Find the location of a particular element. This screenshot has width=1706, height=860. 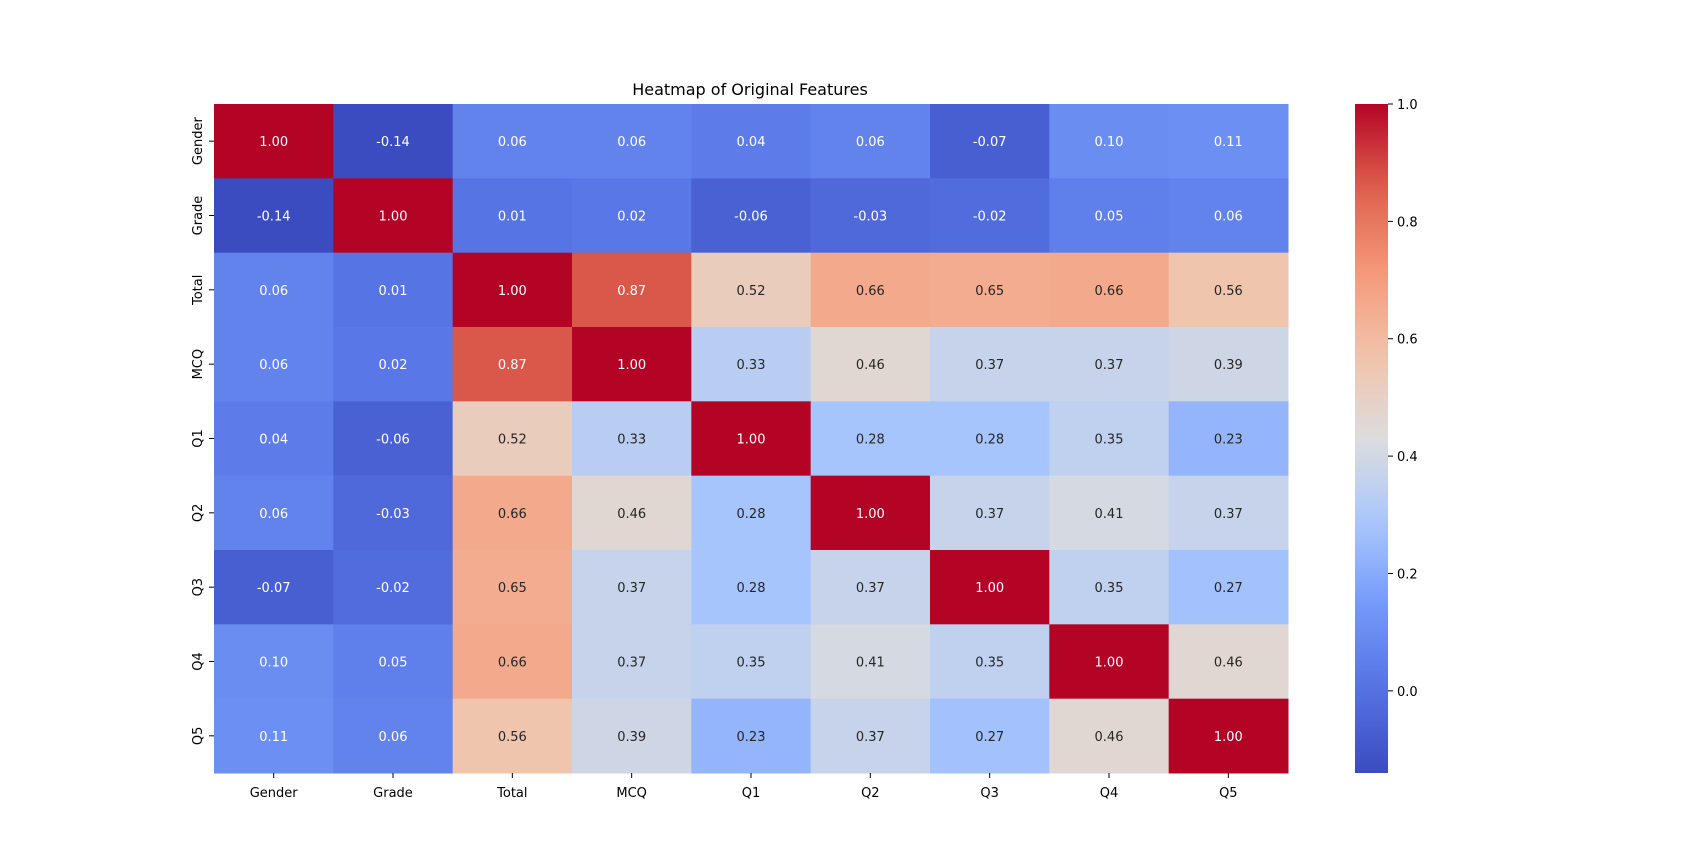

colorbar-tick-label: 1.0 is located at coordinates (1407, 105).